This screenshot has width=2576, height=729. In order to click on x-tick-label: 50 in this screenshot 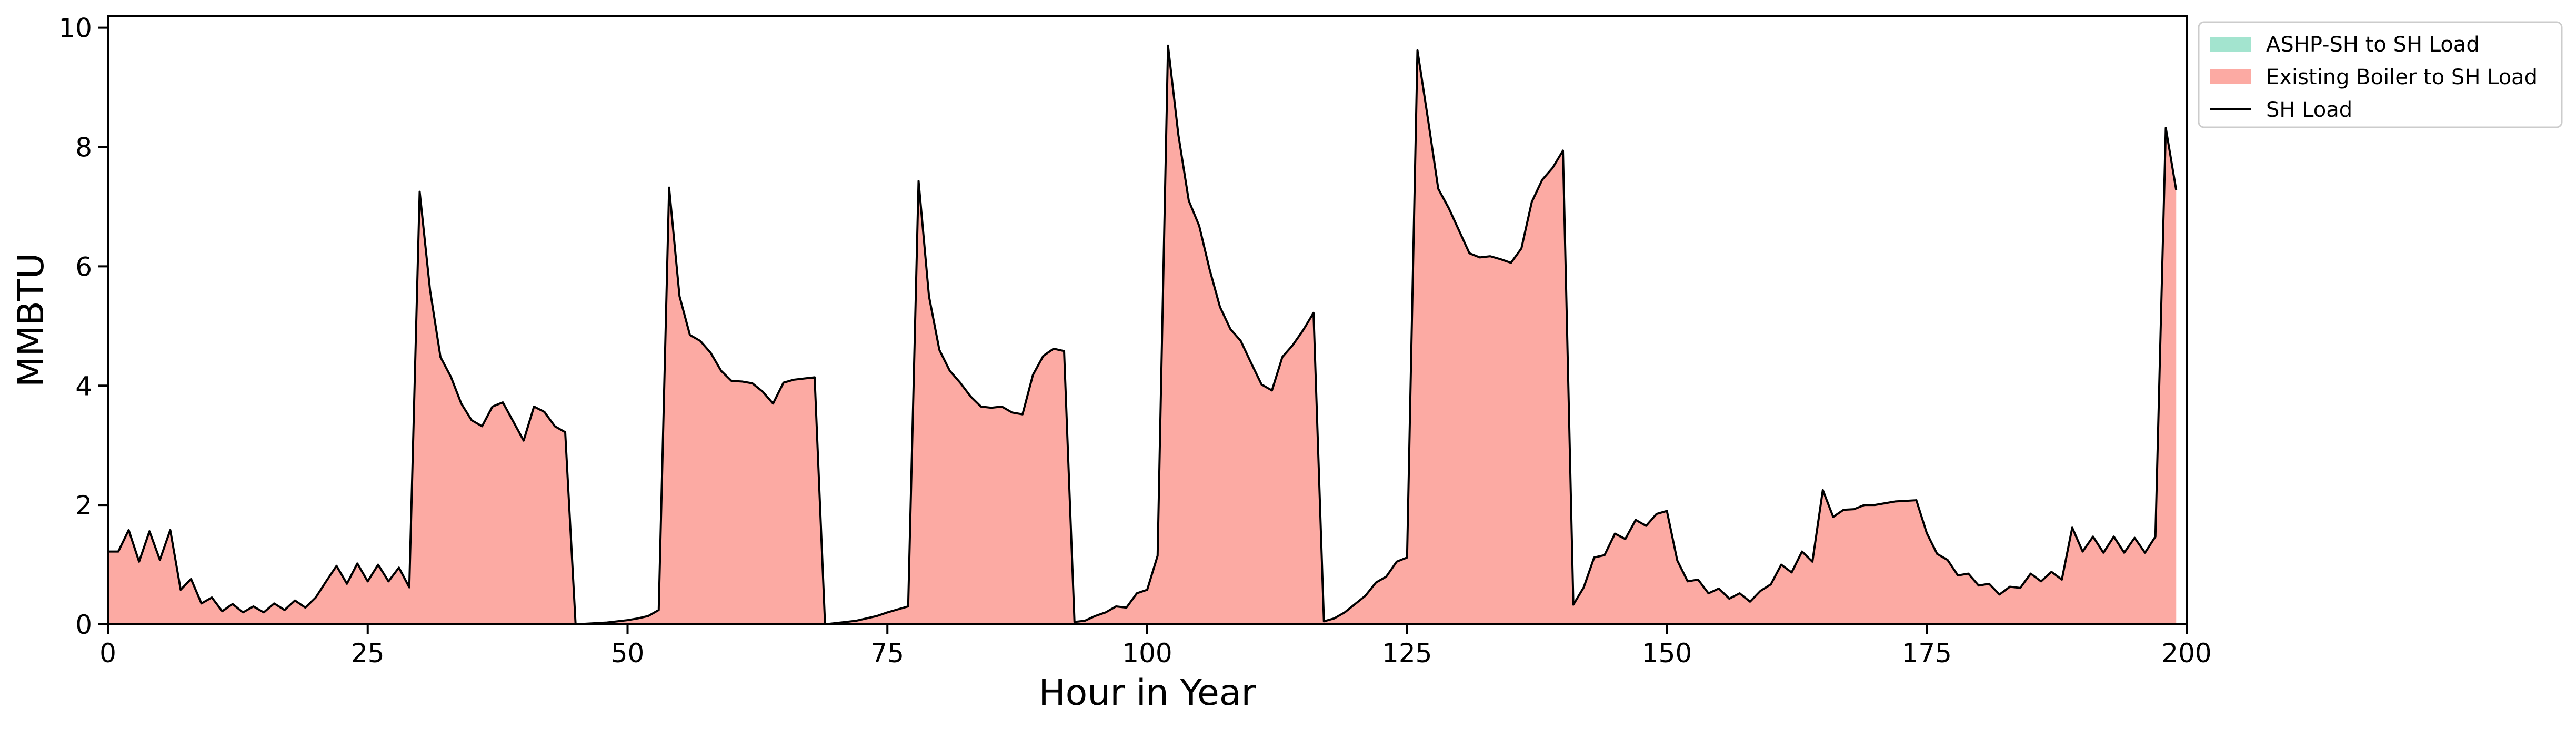, I will do `click(628, 653)`.